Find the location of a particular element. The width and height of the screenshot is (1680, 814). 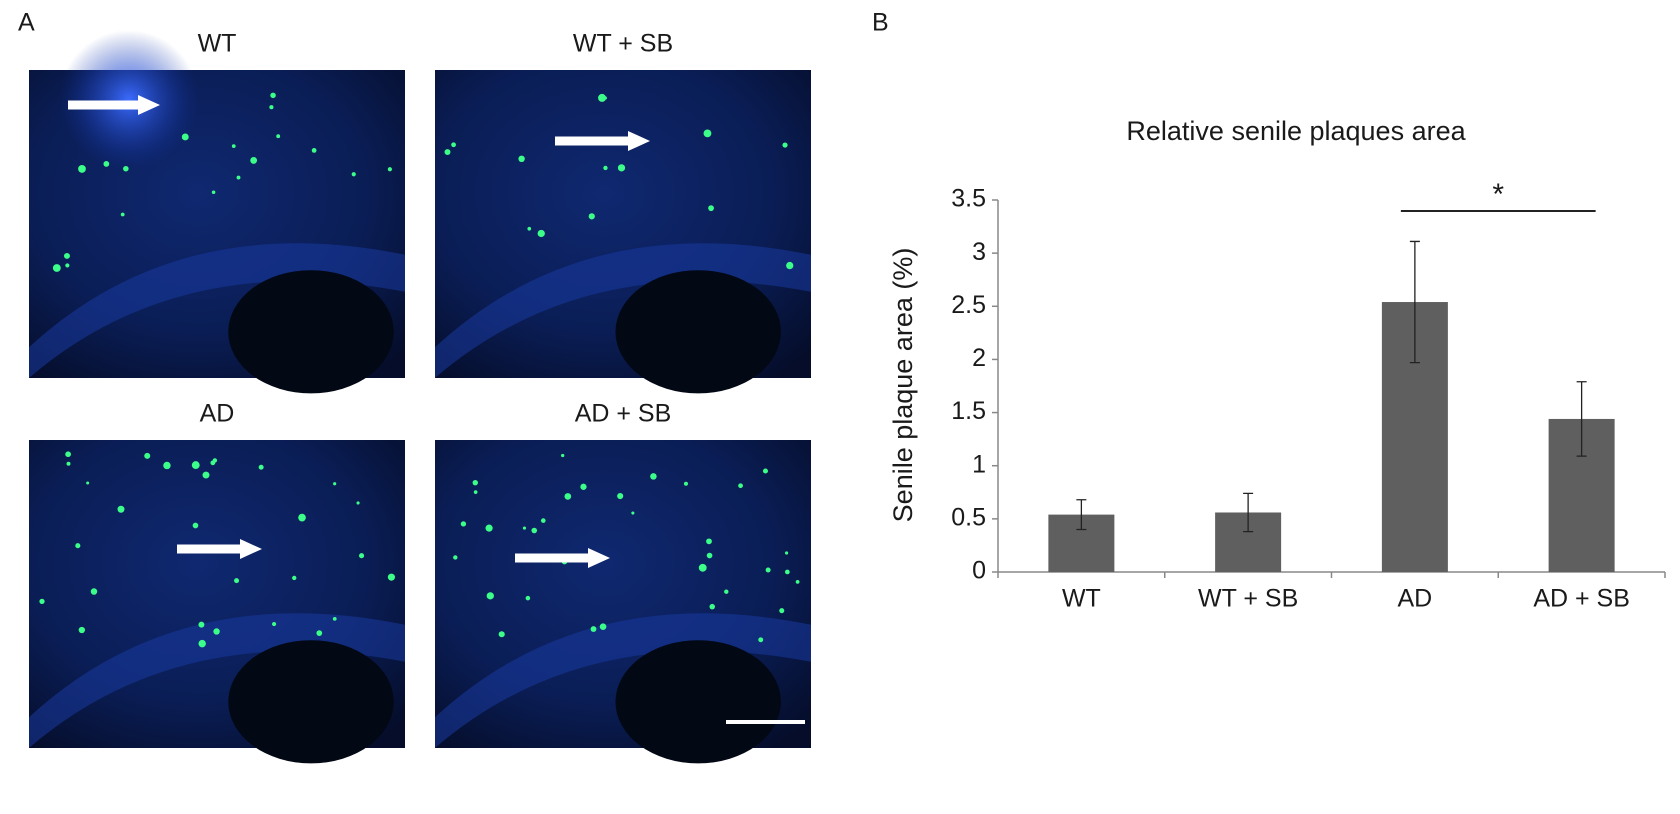

y-tick-label: 0.5 is located at coordinates (968, 517).